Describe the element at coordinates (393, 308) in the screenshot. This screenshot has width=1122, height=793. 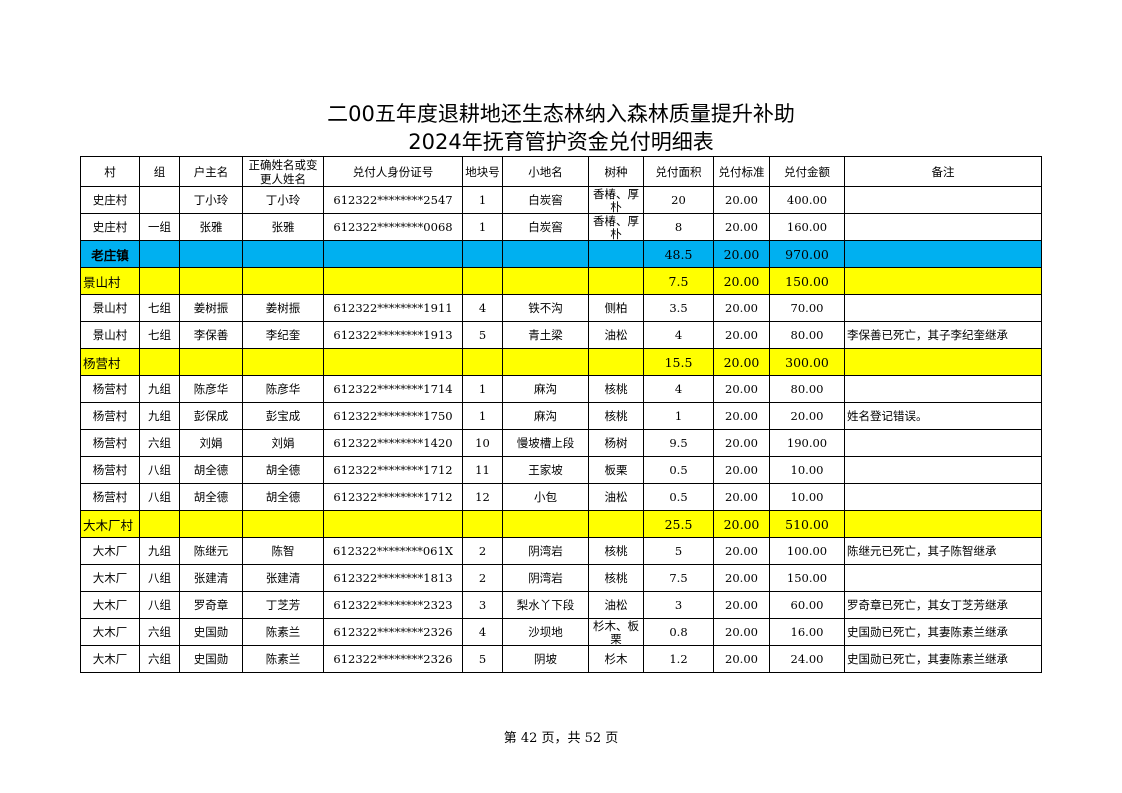
I see `cell-id-number: 612322********1911` at that location.